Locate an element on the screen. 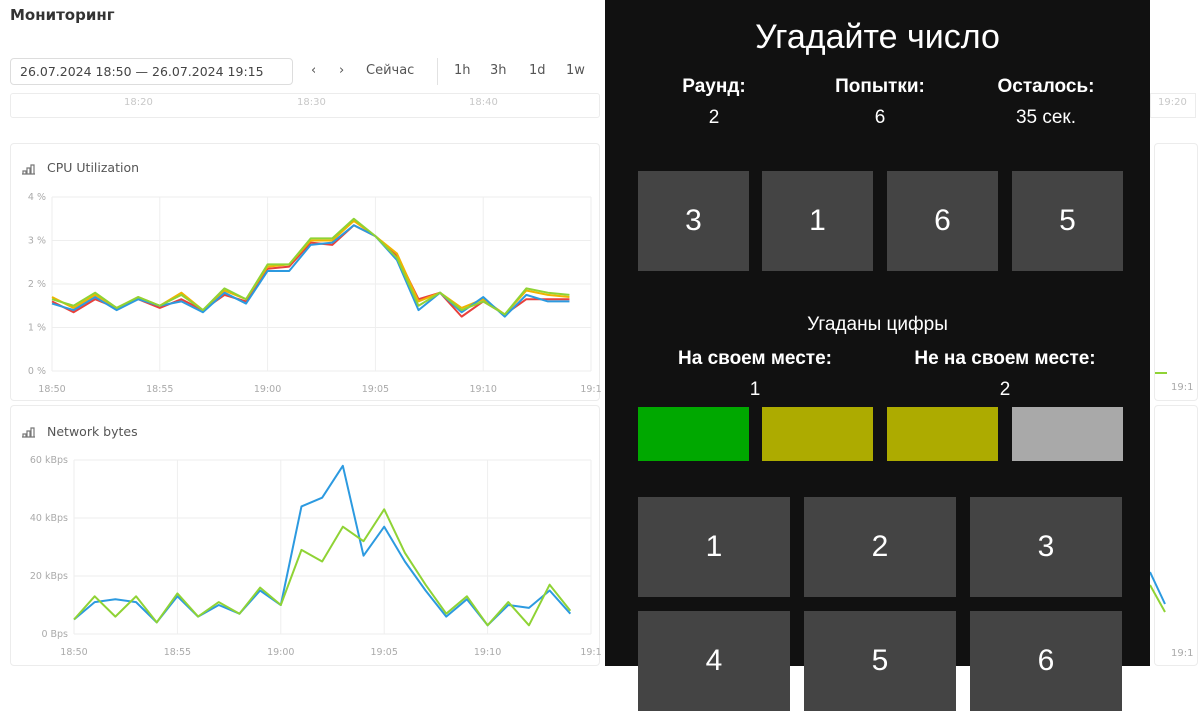  preset-1w: 1w is located at coordinates (575, 70).